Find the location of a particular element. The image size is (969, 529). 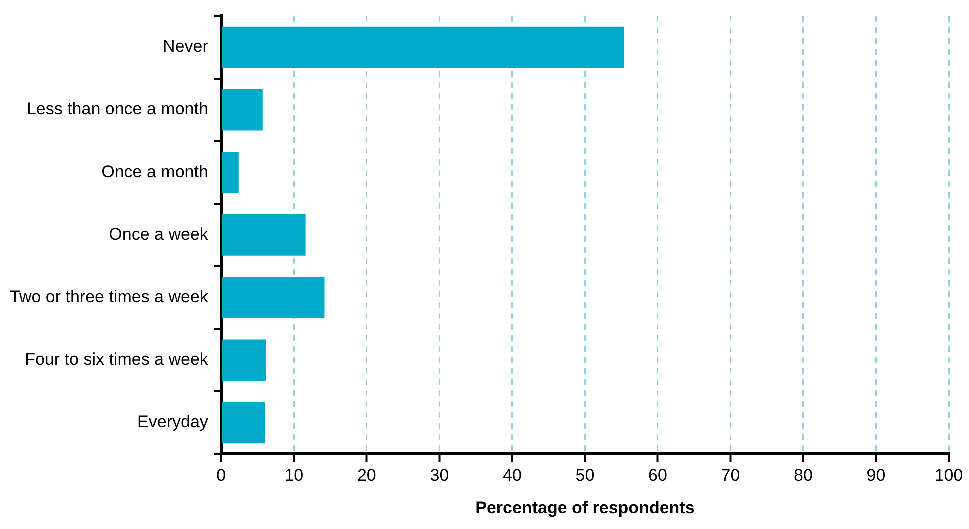

x-tick-label: 80 is located at coordinates (803, 476).